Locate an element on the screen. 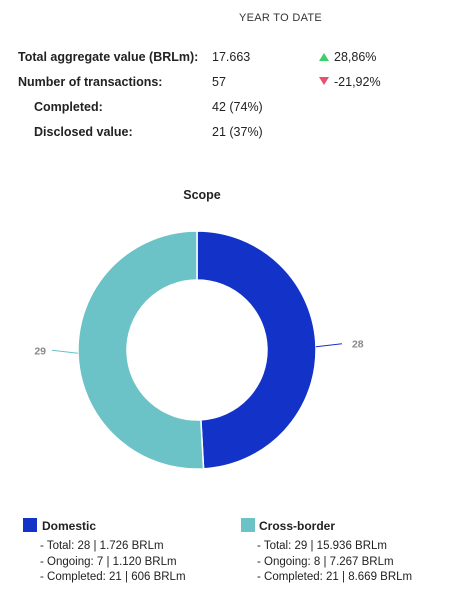  stat-value-disclosed: 21 (37%) is located at coordinates (237, 132).